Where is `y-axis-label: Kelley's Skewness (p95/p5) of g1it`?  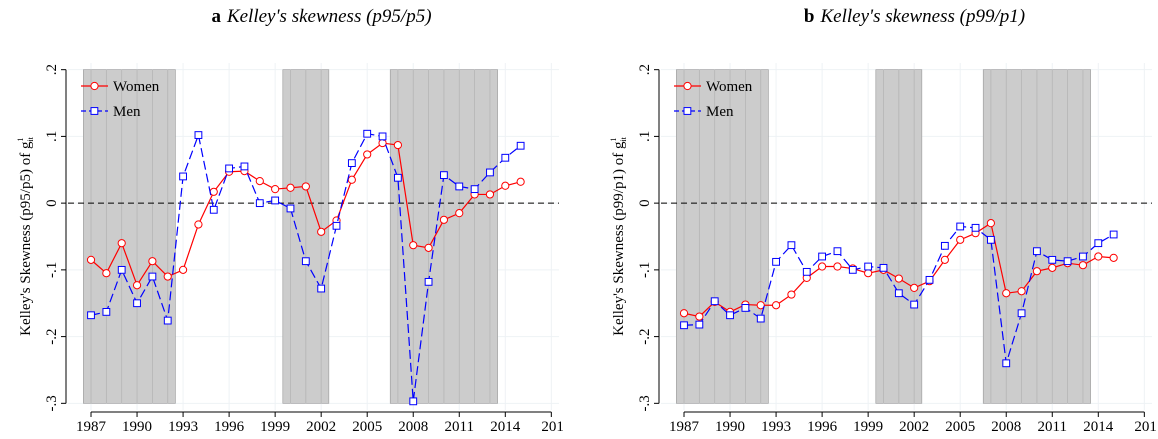
y-axis-label: Kelley's Skewness (p95/p5) of g1it is located at coordinates (25, 236).